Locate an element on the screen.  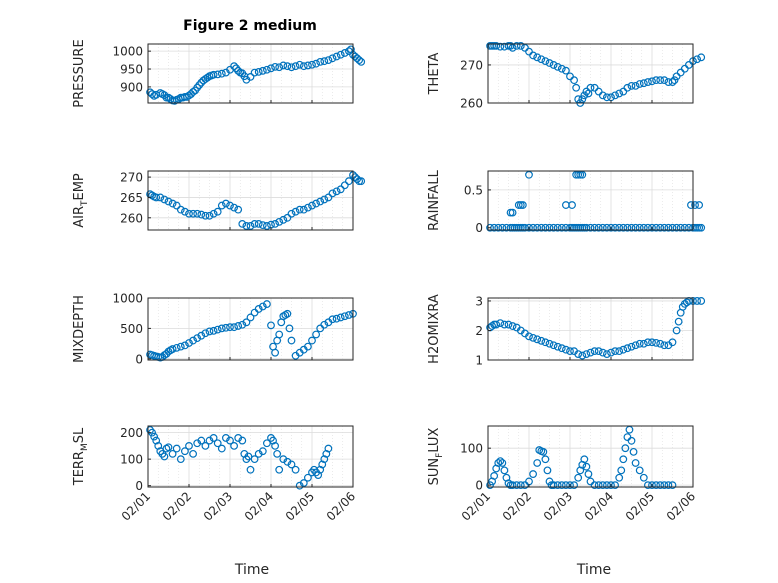
plot-area is located at coordinates (590, 73).